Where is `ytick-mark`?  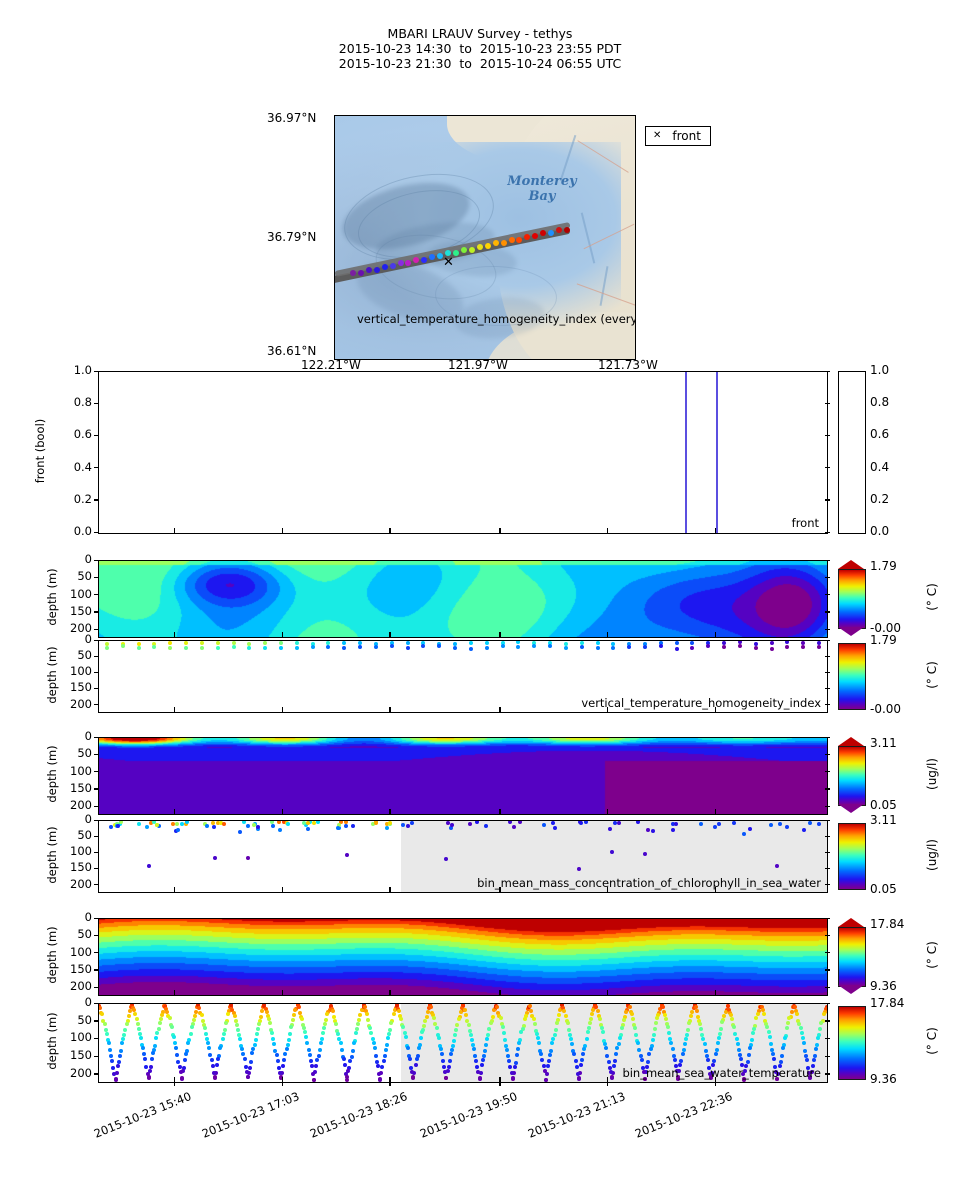 ytick-mark is located at coordinates (96, 953).